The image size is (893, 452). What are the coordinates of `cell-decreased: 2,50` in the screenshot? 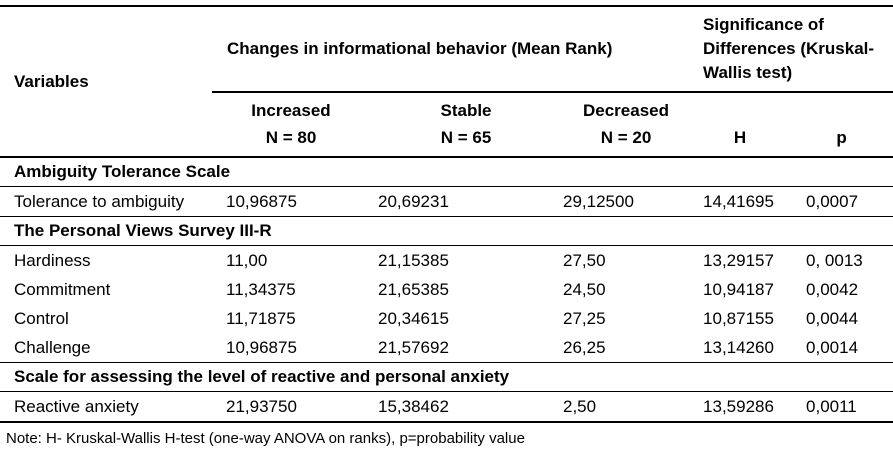 It's located at (580, 406).